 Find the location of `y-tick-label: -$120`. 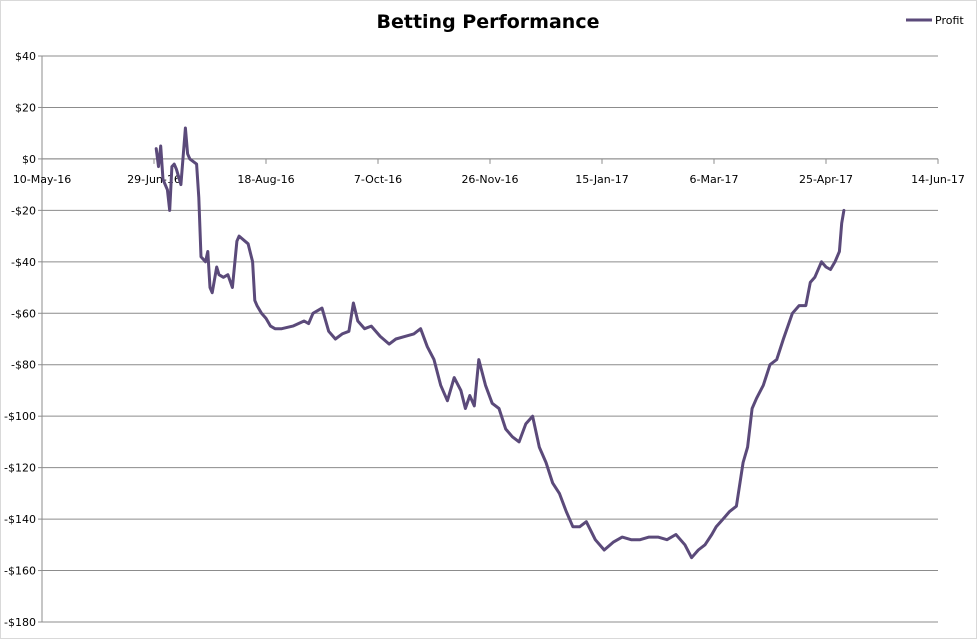

y-tick-label: -$120 is located at coordinates (20, 468).